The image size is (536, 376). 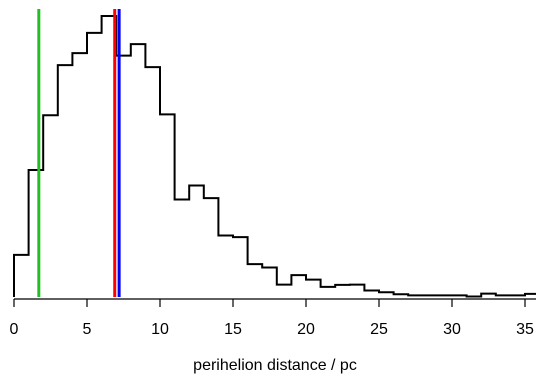 What do you see at coordinates (160, 329) in the screenshot?
I see `x-tick-label-10: 10` at bounding box center [160, 329].